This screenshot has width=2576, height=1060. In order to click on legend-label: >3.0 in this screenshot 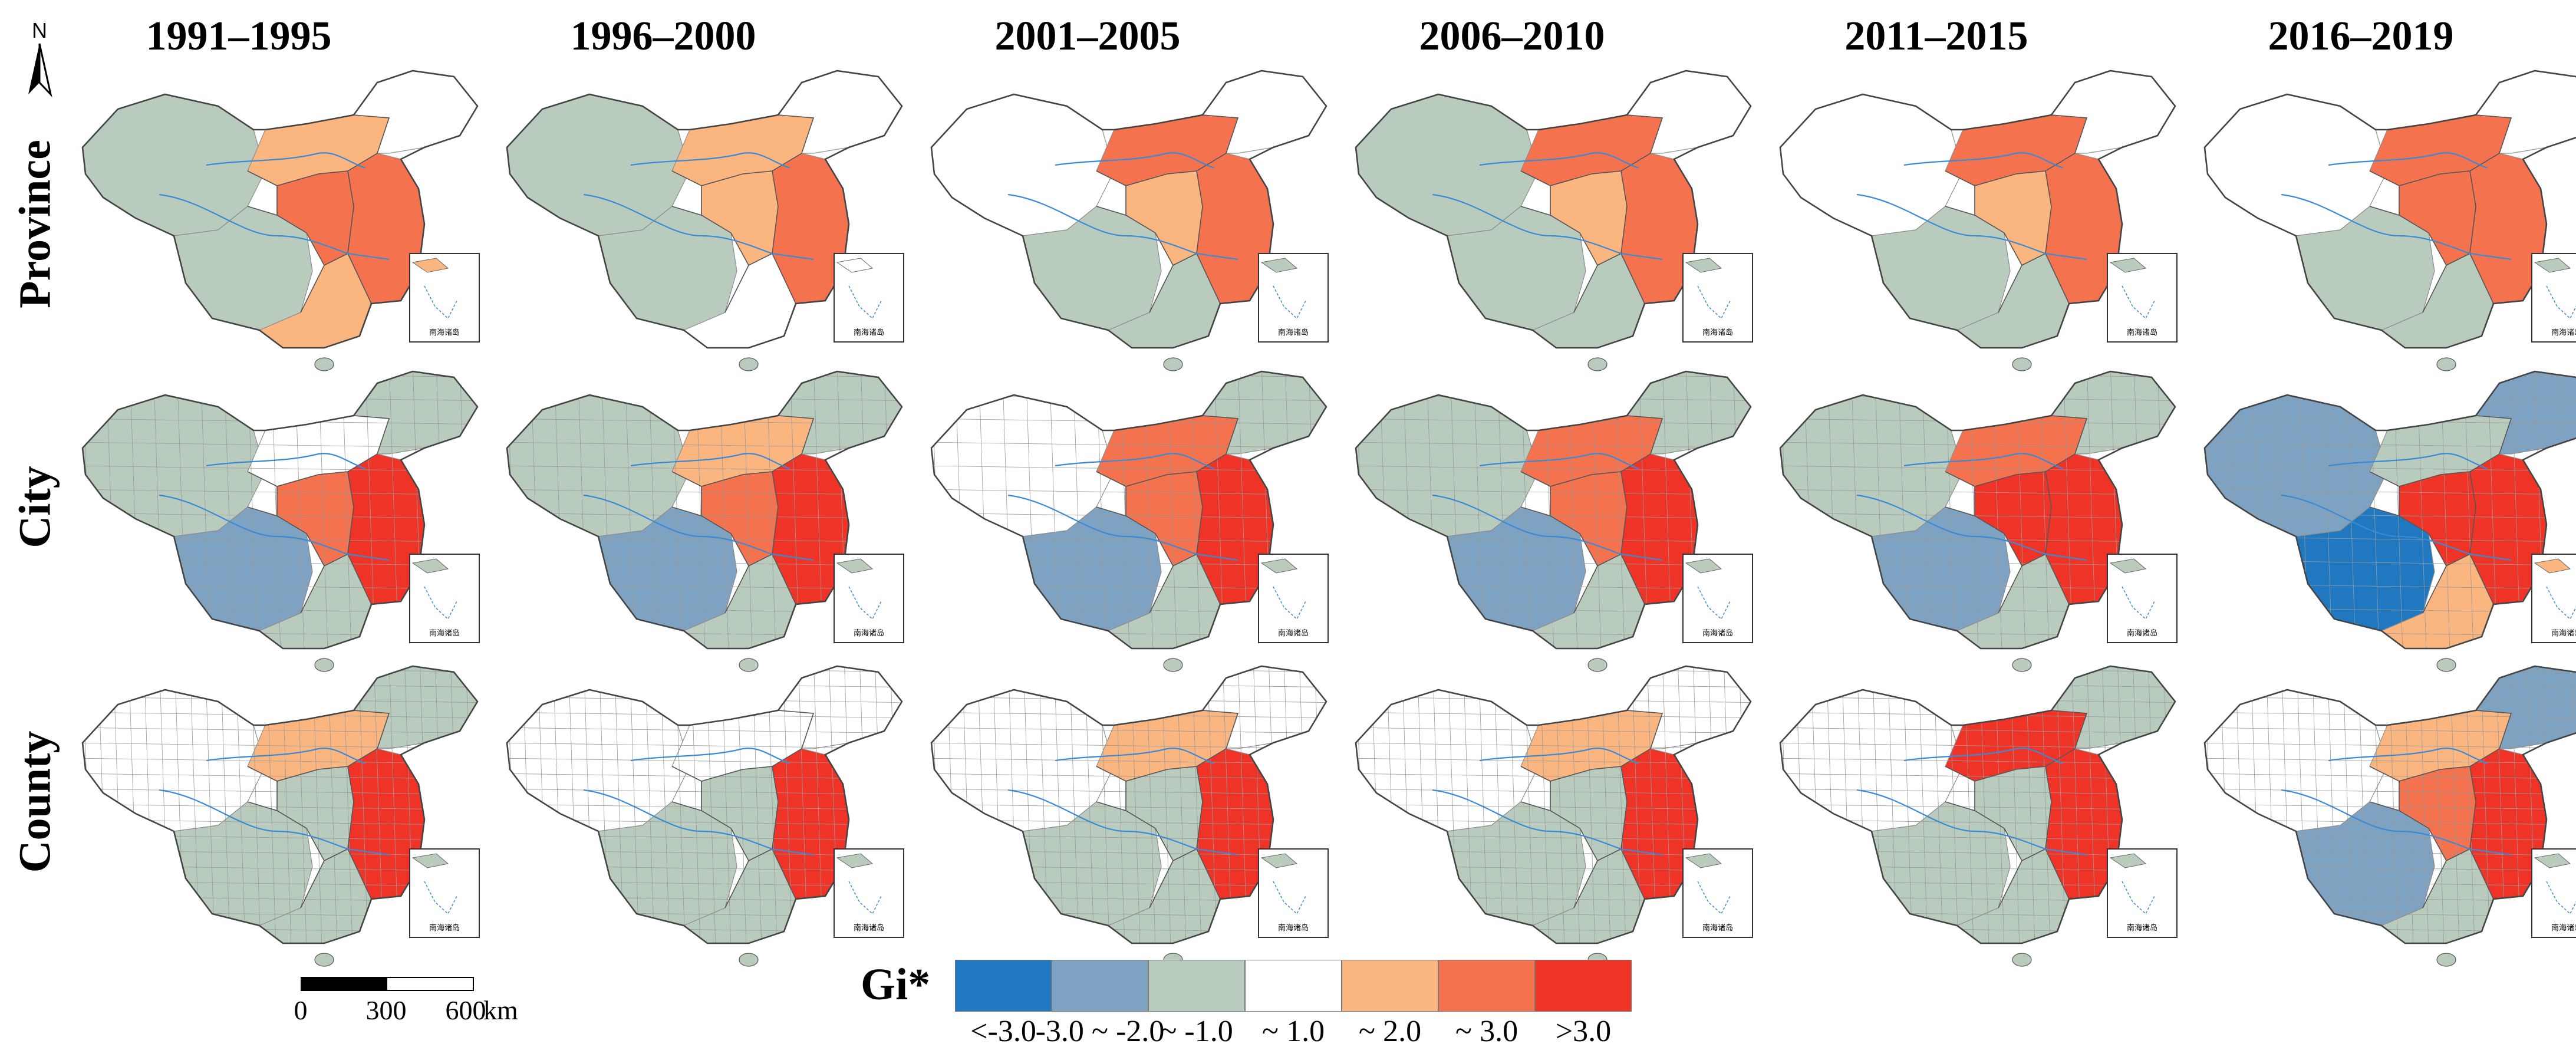, I will do `click(1583, 1031)`.